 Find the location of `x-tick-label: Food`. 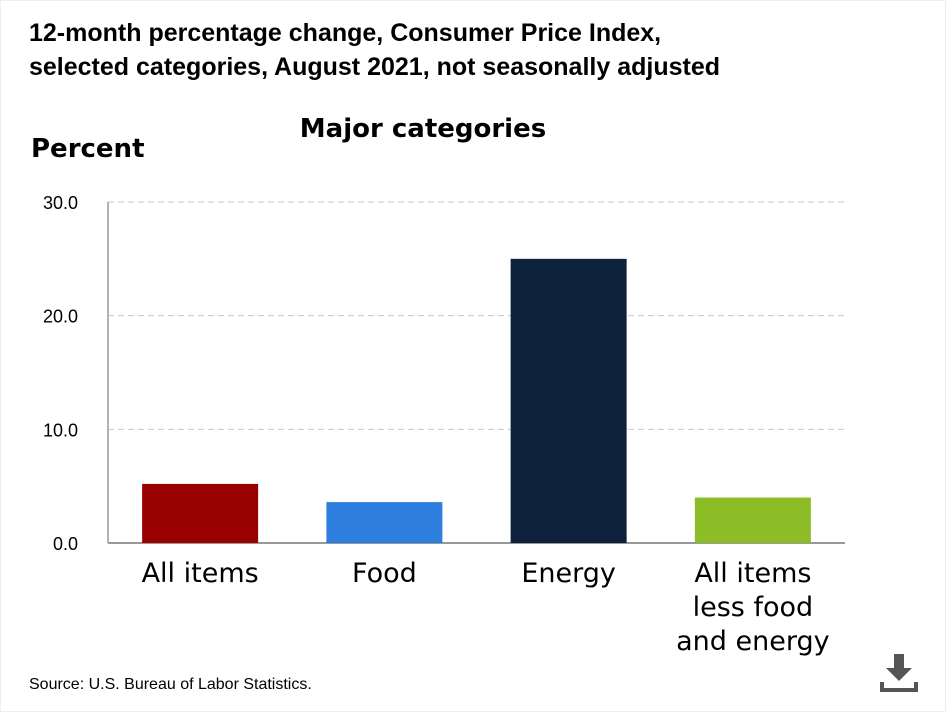

x-tick-label: Food is located at coordinates (384, 573).